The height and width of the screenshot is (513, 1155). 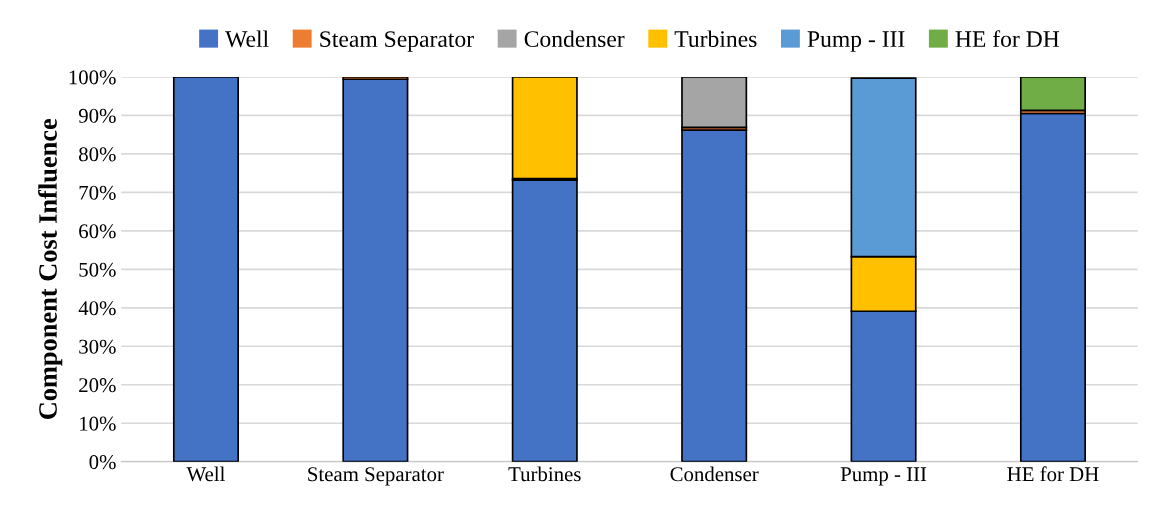 I want to click on y-tick-label: 80%, so click(x=97, y=154).